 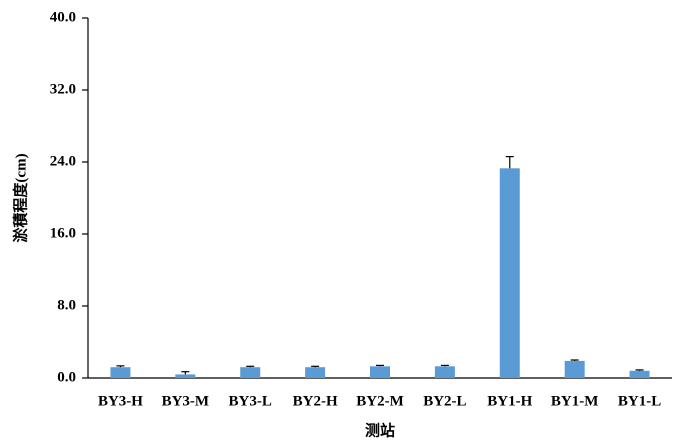 What do you see at coordinates (639, 401) in the screenshot?
I see `x-tick-label: BY1-L` at bounding box center [639, 401].